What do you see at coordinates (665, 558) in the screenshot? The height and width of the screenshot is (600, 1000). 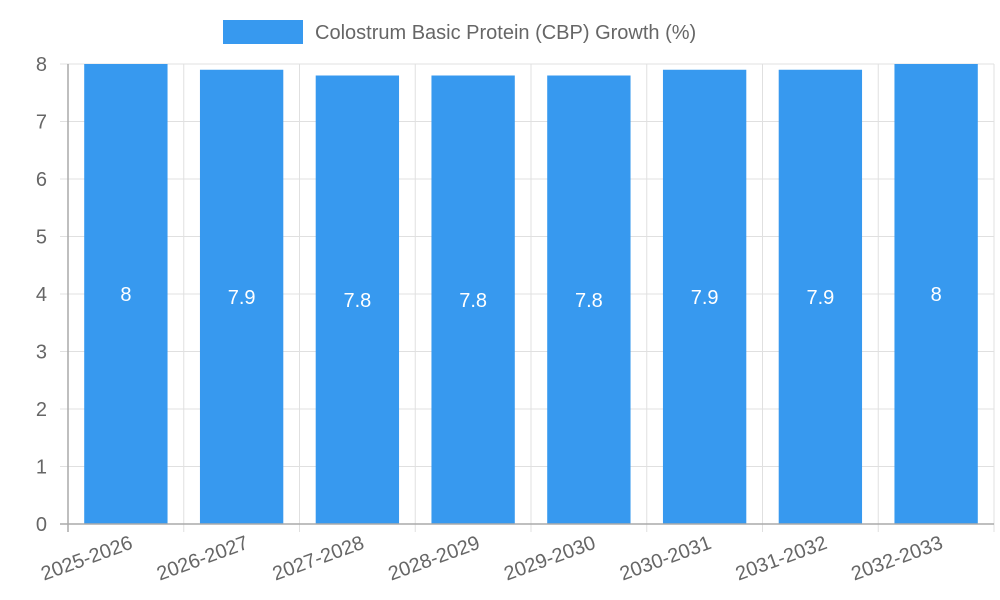 I see `x-tick-label: 2030-2031` at bounding box center [665, 558].